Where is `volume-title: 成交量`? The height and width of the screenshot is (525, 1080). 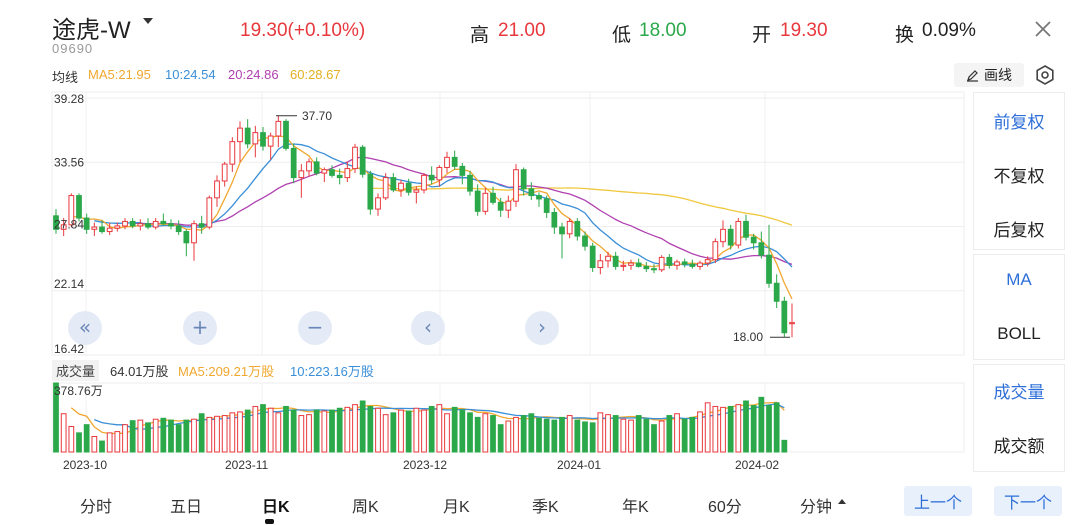 volume-title: 成交量 is located at coordinates (76, 370).